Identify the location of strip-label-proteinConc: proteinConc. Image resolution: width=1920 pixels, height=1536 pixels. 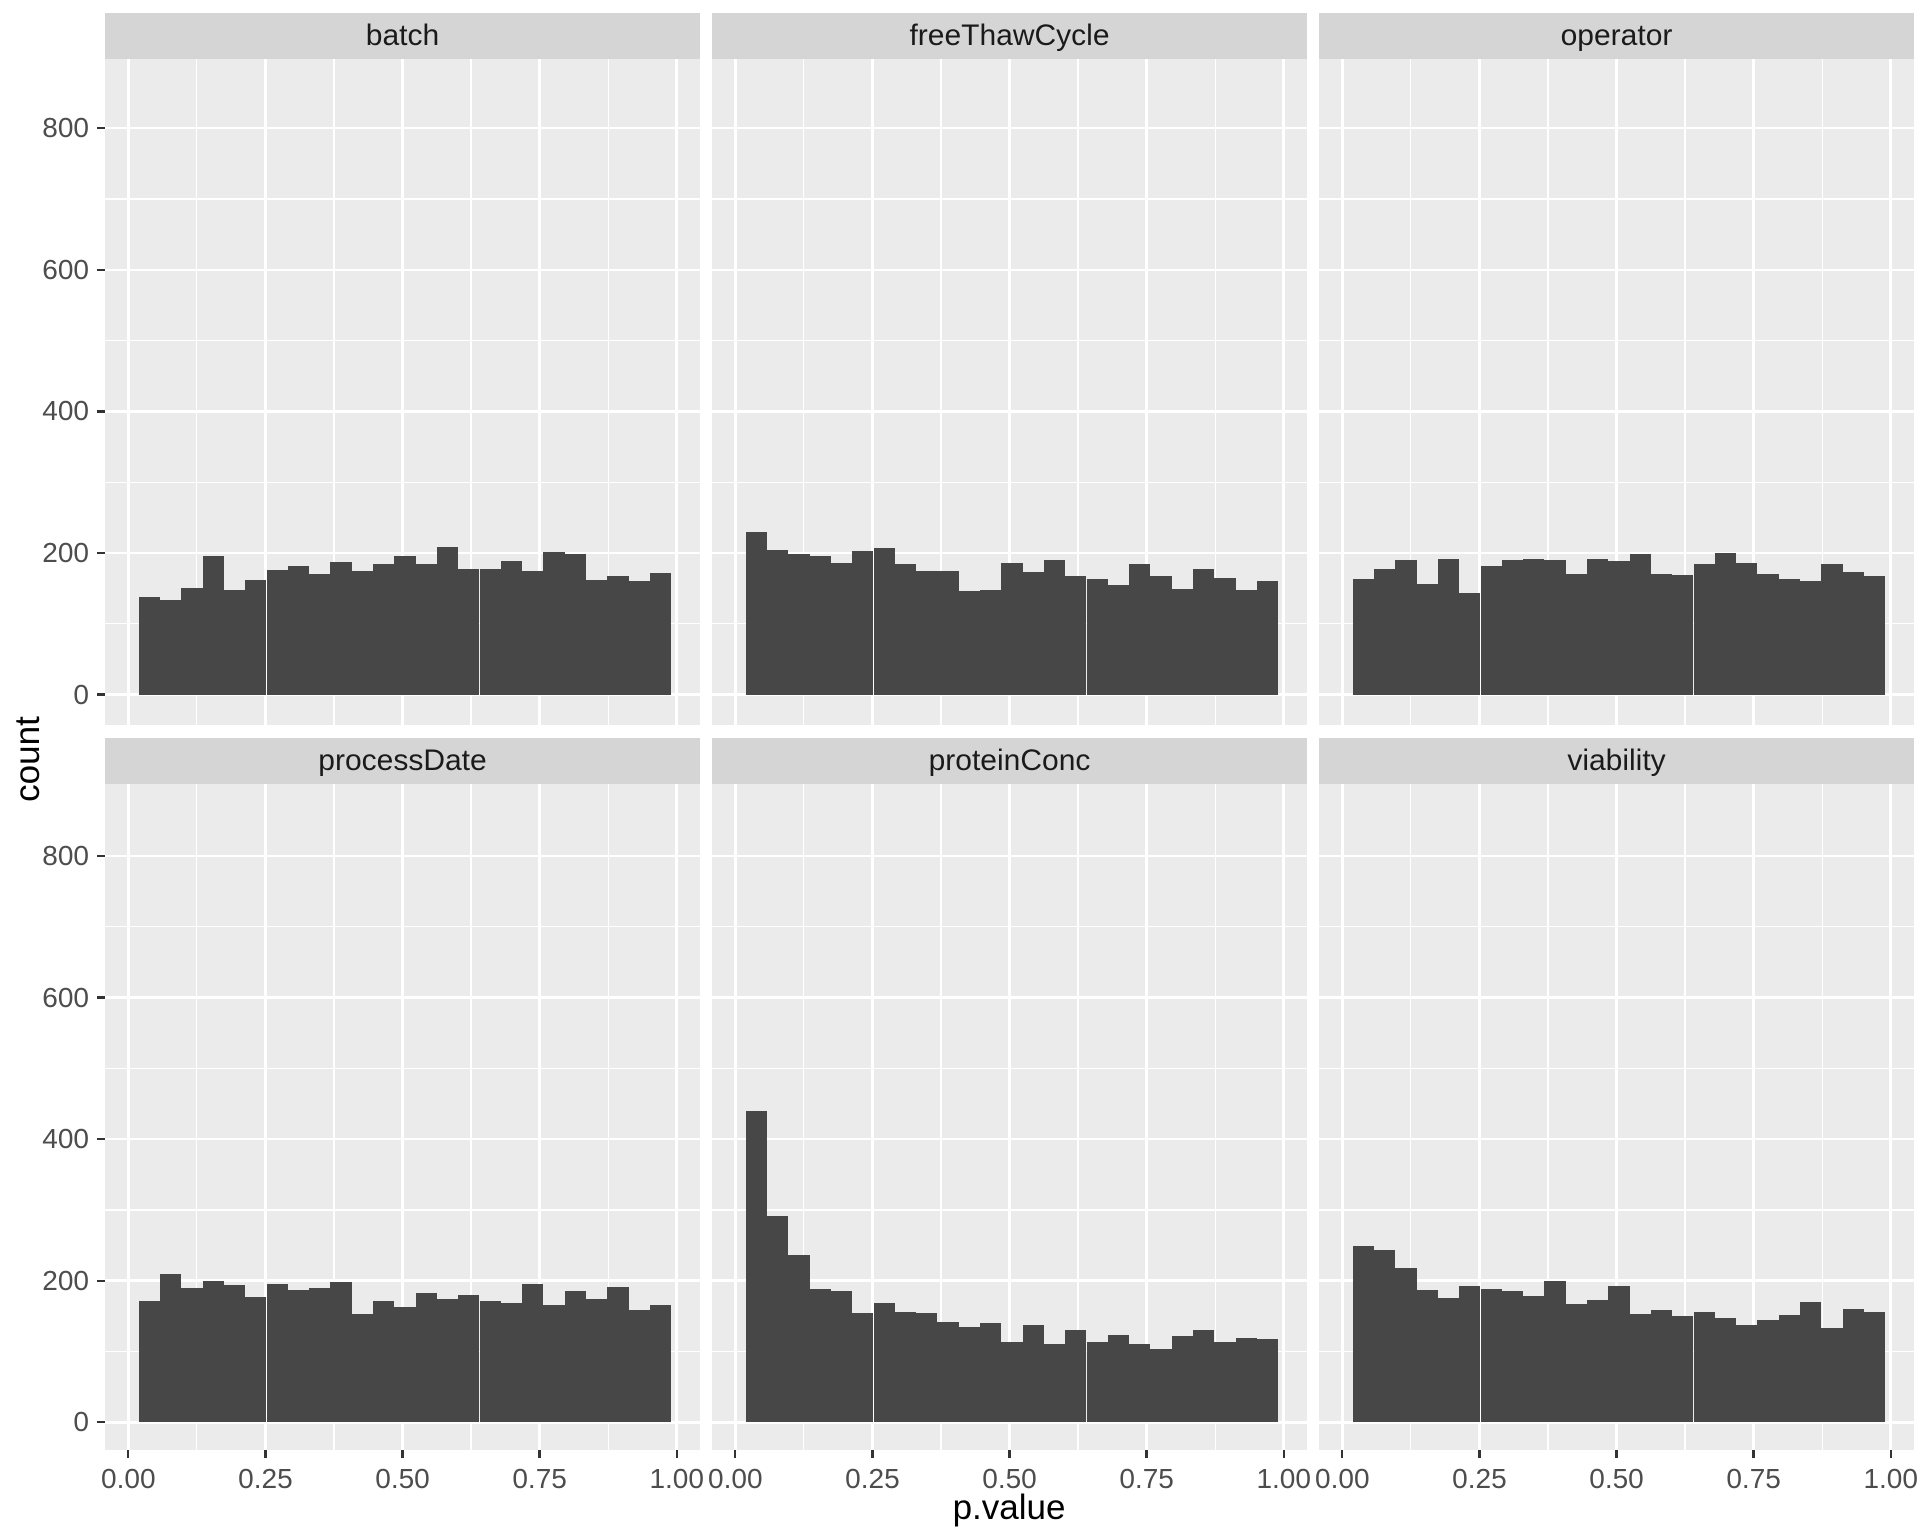
(1009, 760).